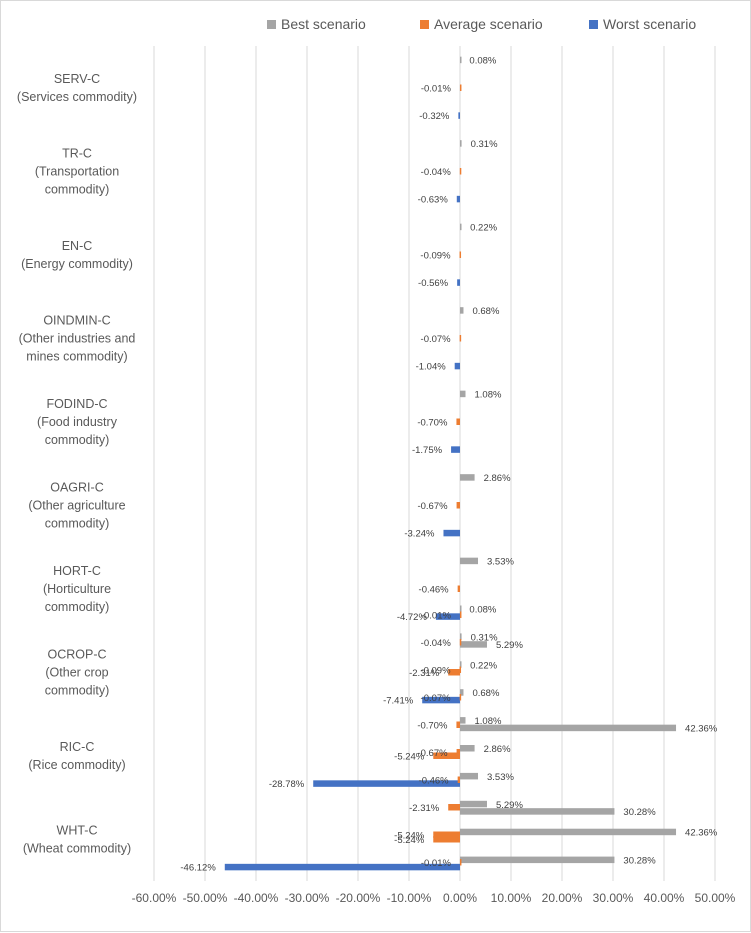 The height and width of the screenshot is (933, 751). I want to click on average-scenario-overlay-label: -0.67%, so click(432, 753).